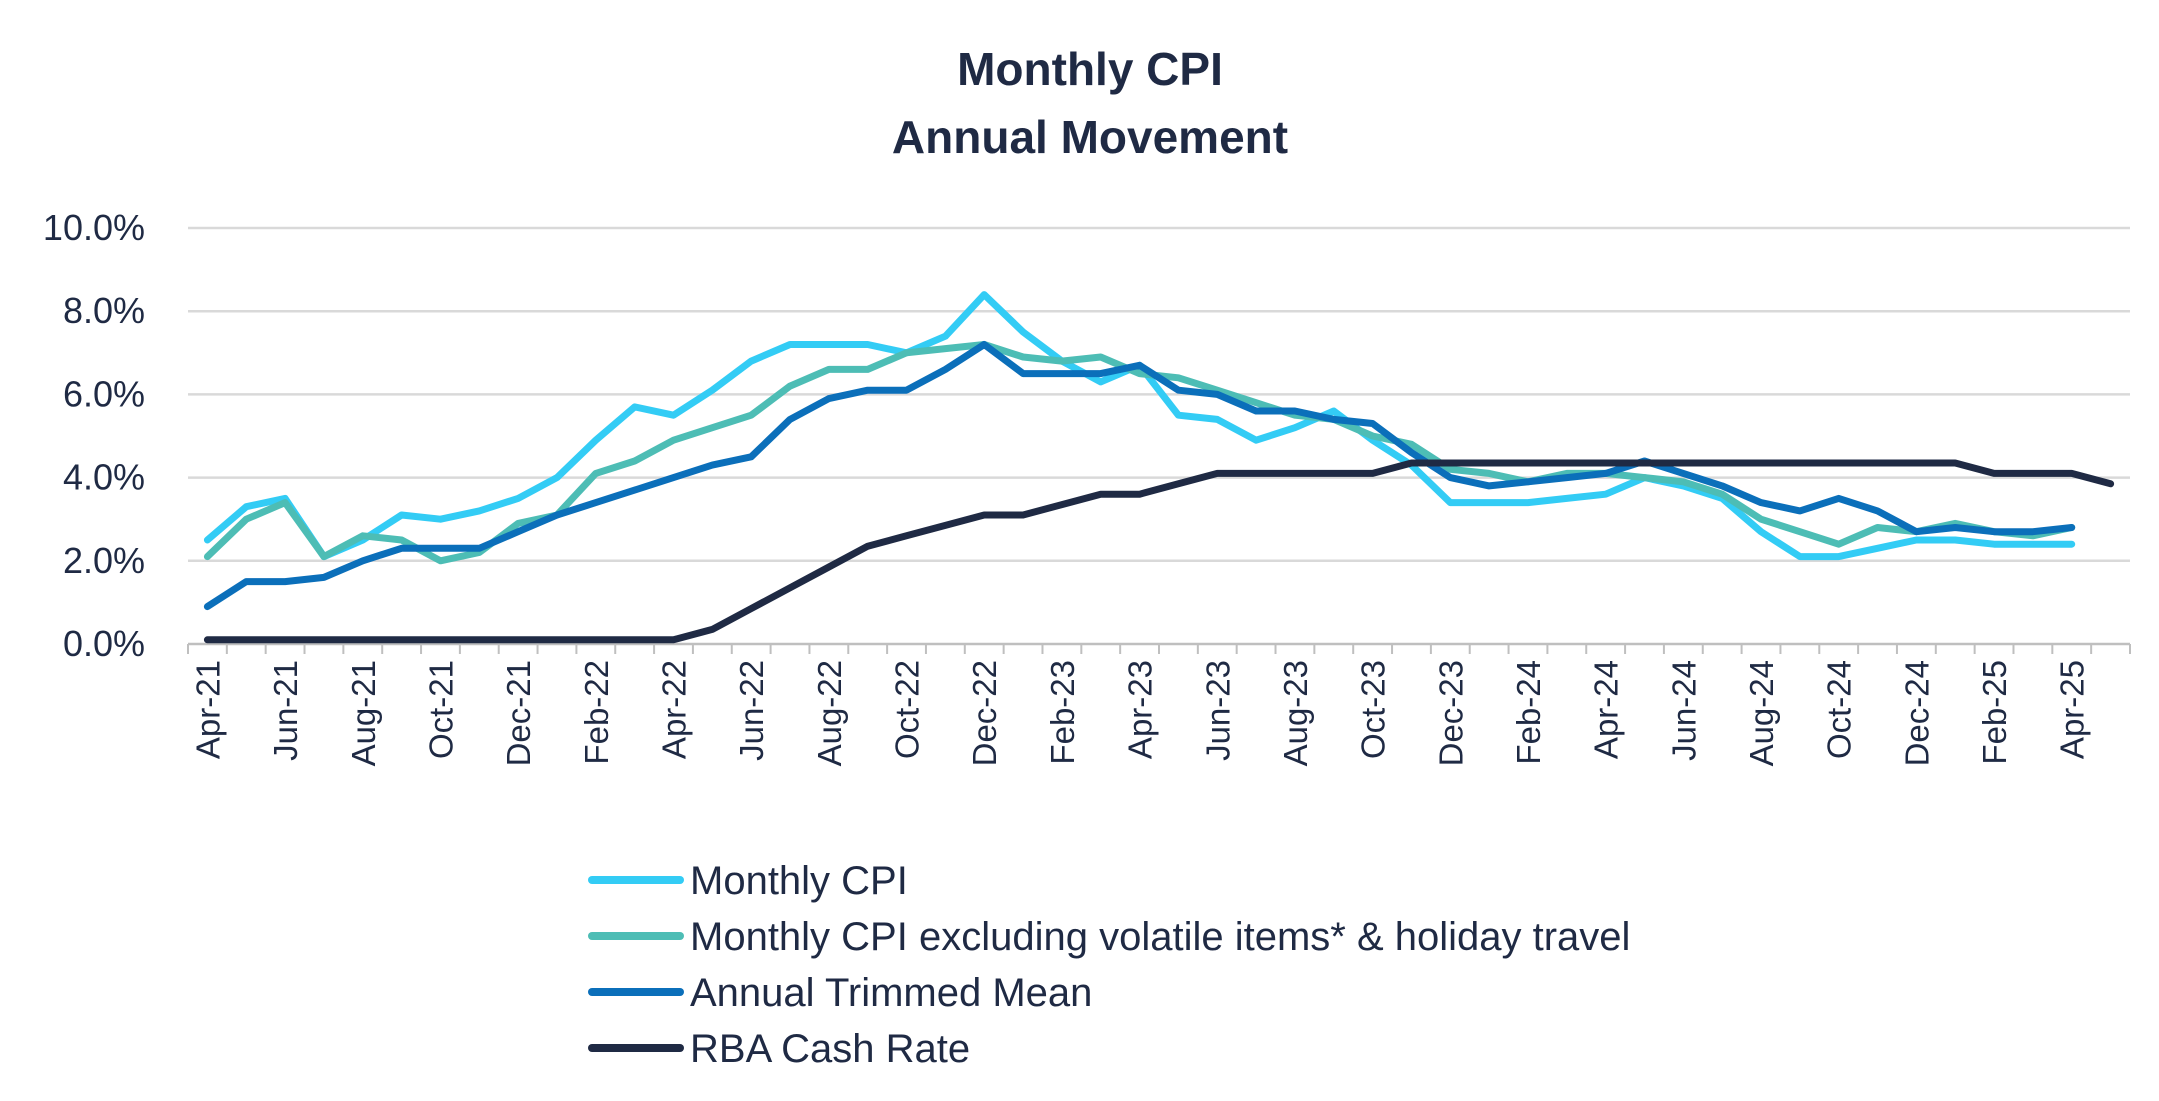  What do you see at coordinates (1217, 710) in the screenshot?
I see `x-tick-label: Jun-23` at bounding box center [1217, 710].